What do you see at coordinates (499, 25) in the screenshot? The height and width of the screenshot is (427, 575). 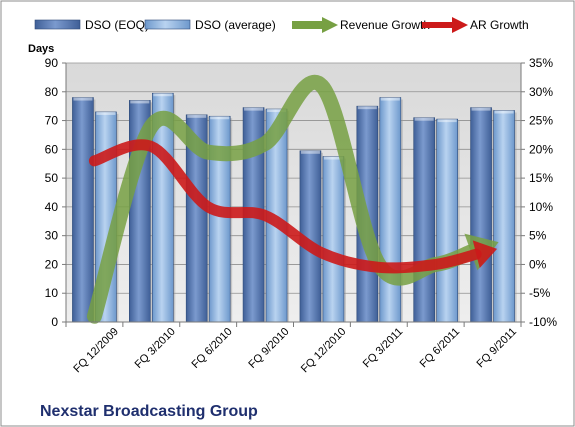 I see `legend-label: AR Growth` at bounding box center [499, 25].